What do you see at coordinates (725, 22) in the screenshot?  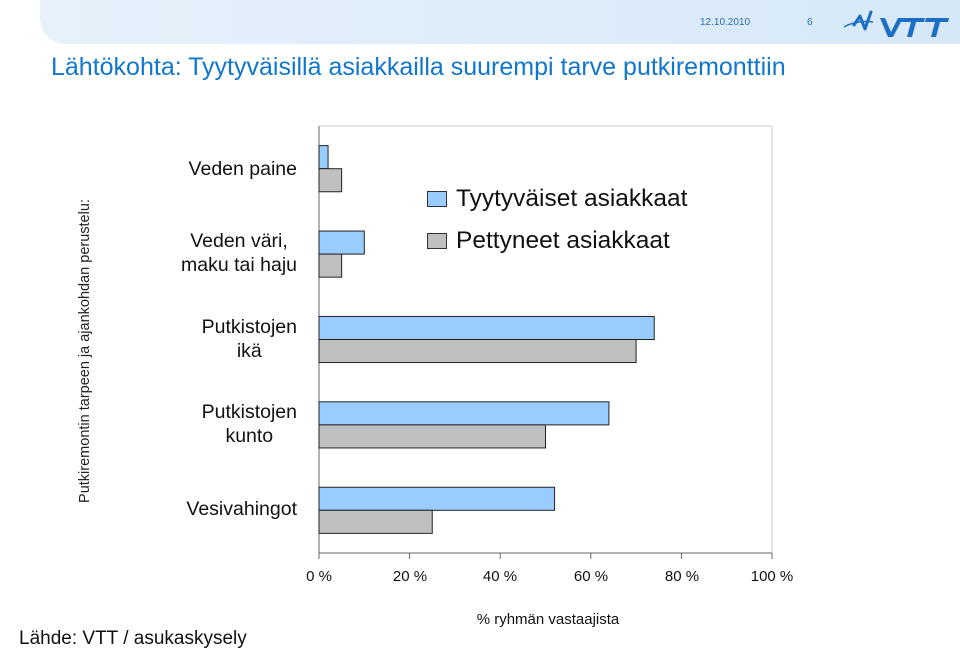 I see `slide-date: 12.10.2010` at bounding box center [725, 22].